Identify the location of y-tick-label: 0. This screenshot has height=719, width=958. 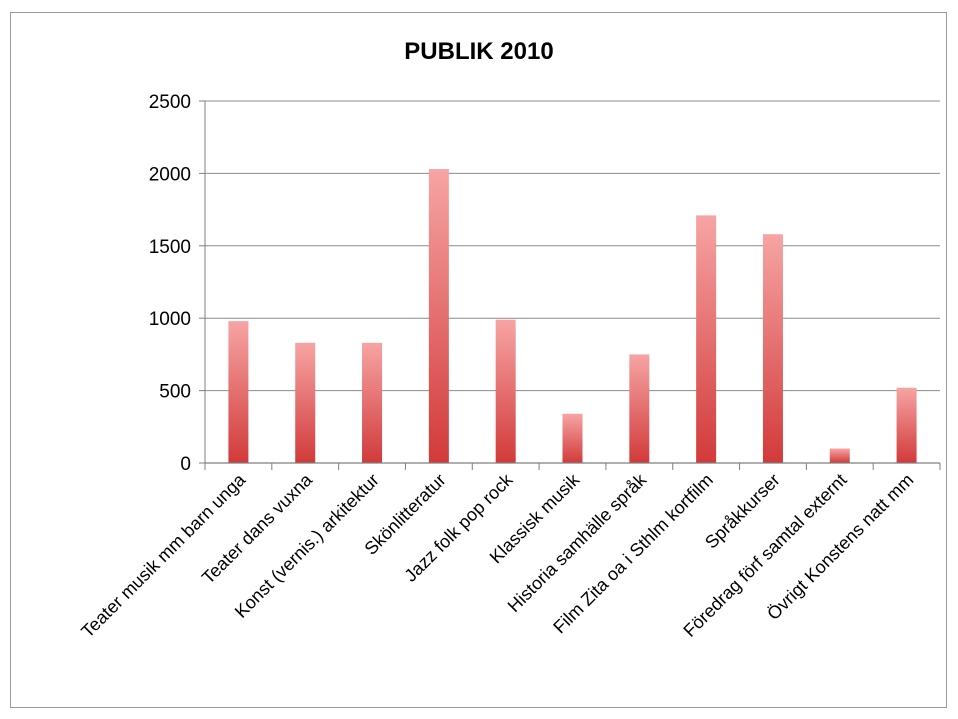
(185, 464).